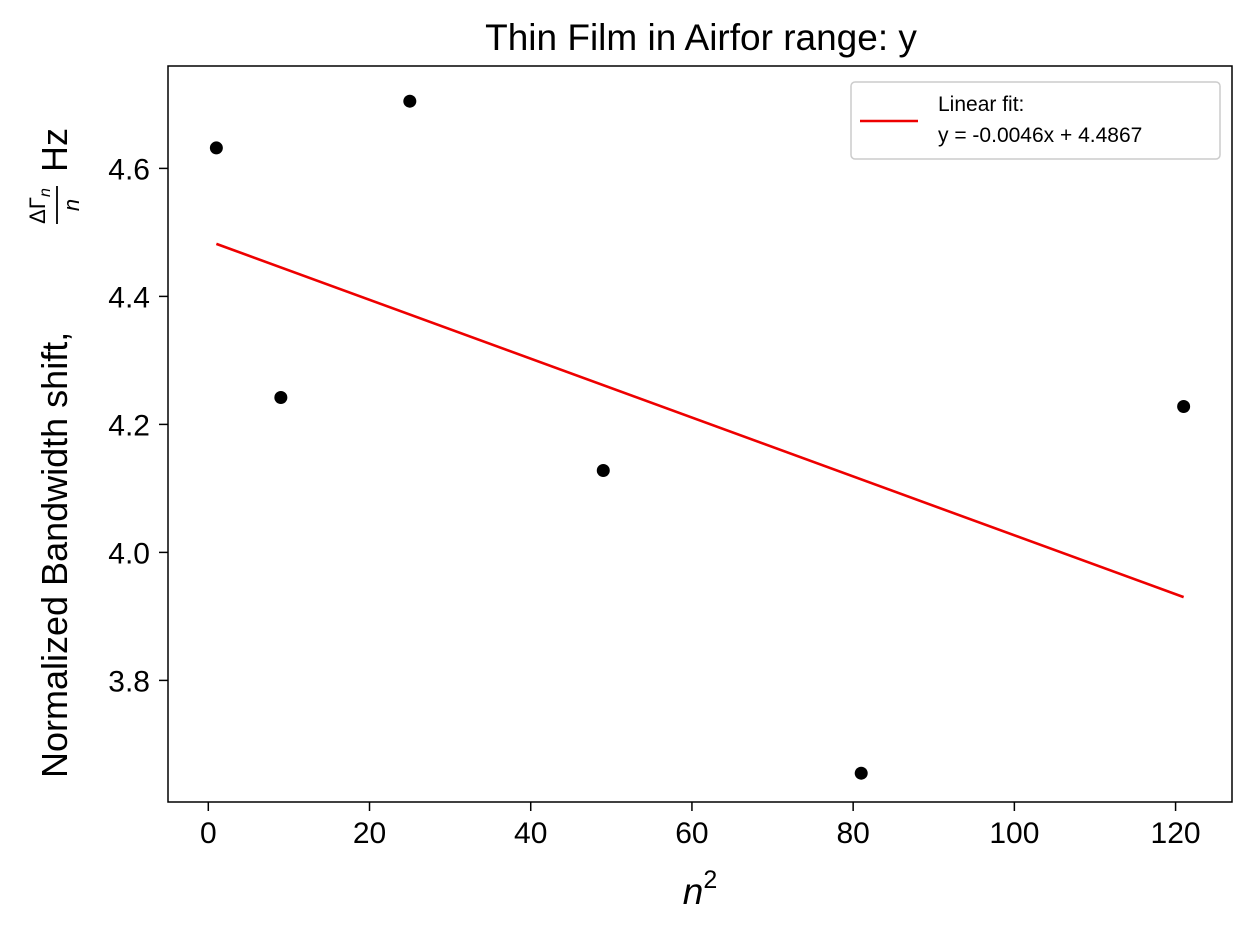 The width and height of the screenshot is (1253, 933). Describe the element at coordinates (1040, 135) in the screenshot. I see `legend-label-line2: y = -0.0046x + 4.4867` at that location.